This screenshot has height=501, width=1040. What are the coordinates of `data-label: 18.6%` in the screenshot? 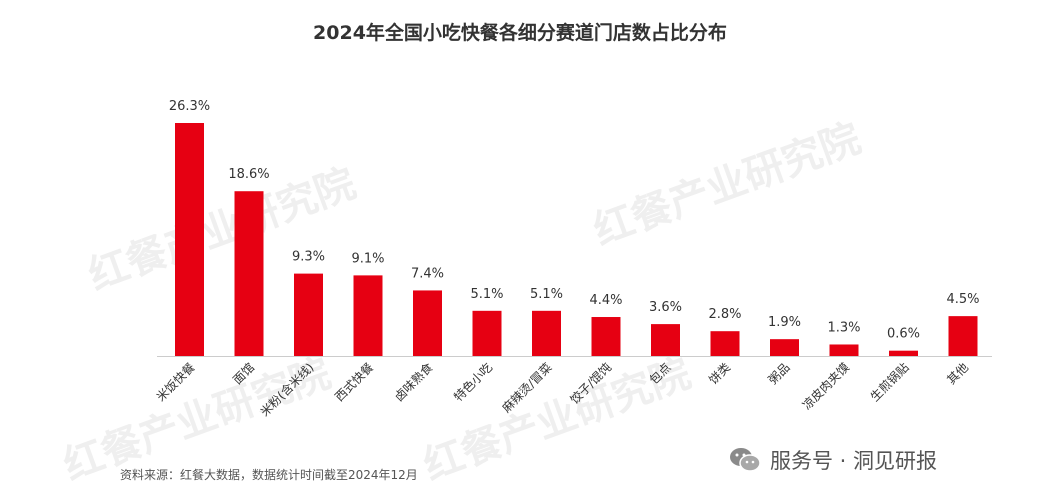 It's located at (248, 174).